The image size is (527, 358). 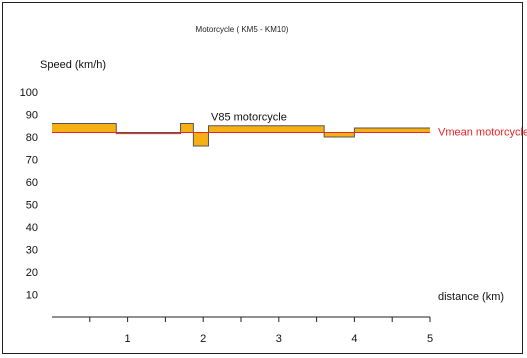 What do you see at coordinates (128, 339) in the screenshot?
I see `x-tick-label: 1` at bounding box center [128, 339].